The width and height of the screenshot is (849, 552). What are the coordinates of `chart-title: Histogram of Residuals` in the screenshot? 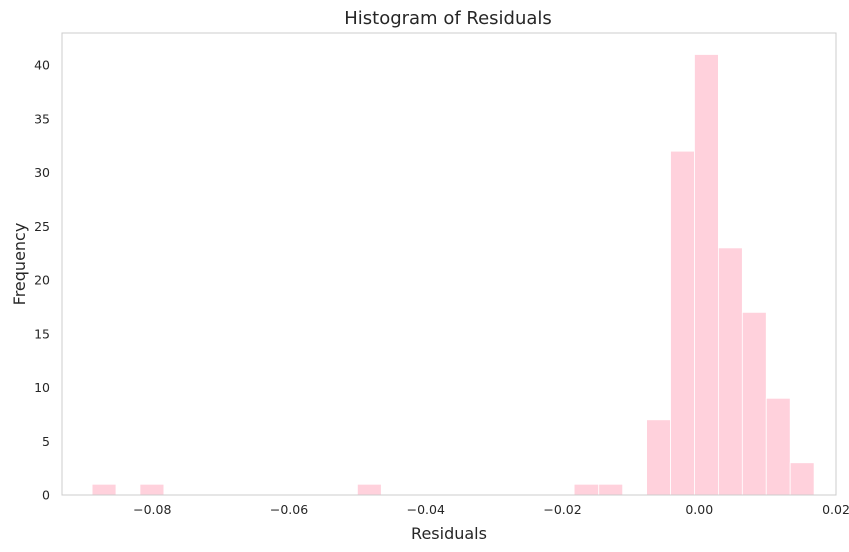 It's located at (448, 18).